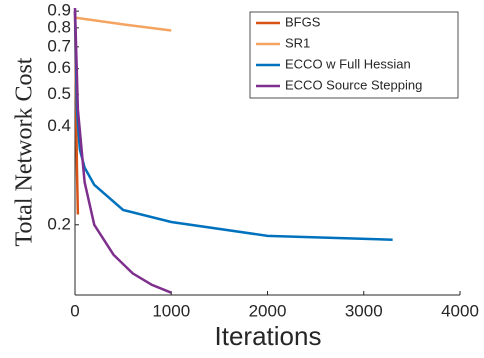 The width and height of the screenshot is (484, 358). Describe the element at coordinates (59, 125) in the screenshot. I see `y-tick-label: 0.4` at that location.